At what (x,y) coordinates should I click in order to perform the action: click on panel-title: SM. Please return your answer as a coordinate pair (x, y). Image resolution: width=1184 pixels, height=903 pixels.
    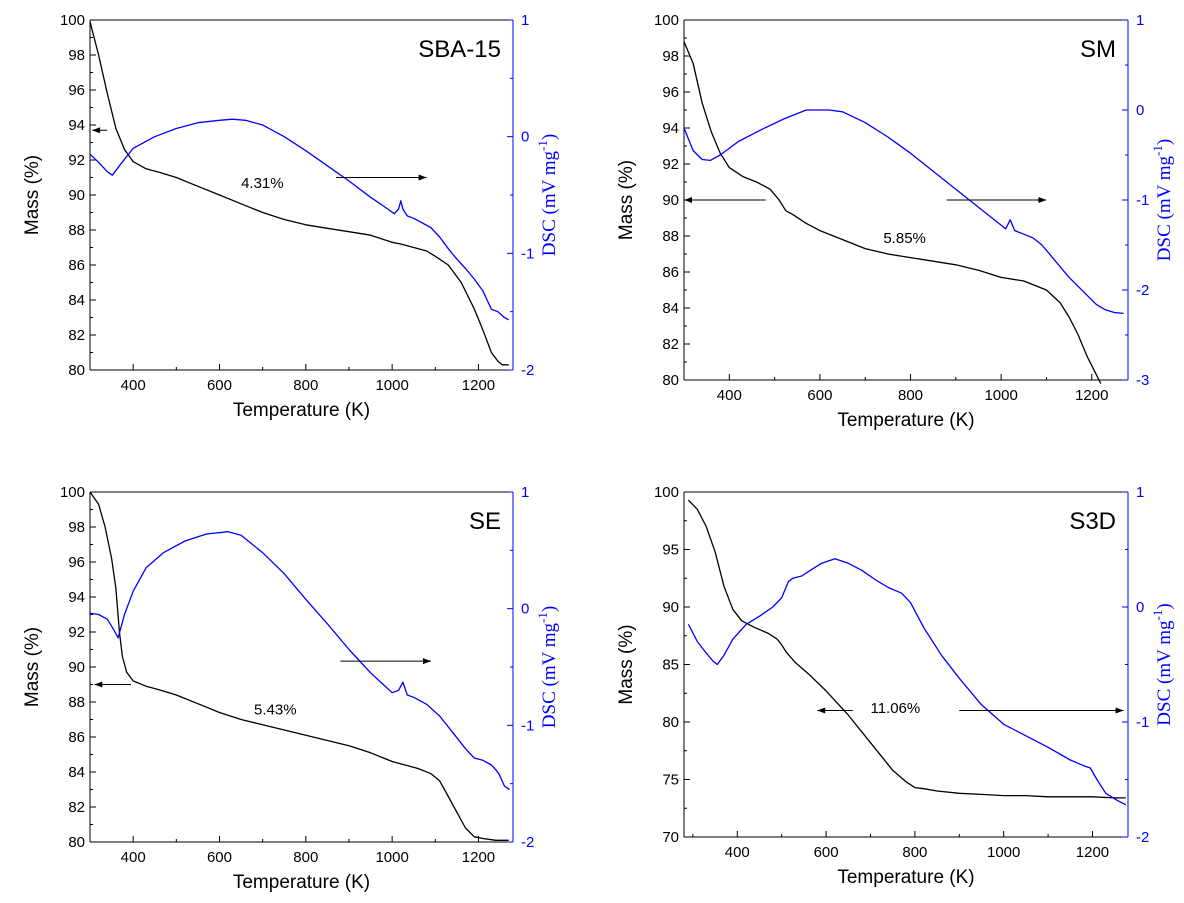
    Looking at the image, I should click on (1098, 49).